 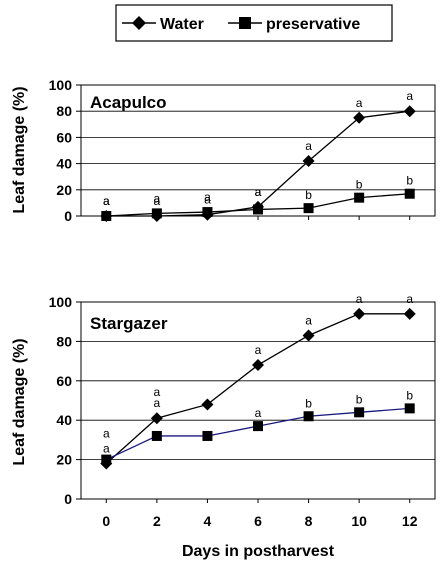 I want to click on legend-label-water: Water, so click(x=182, y=24).